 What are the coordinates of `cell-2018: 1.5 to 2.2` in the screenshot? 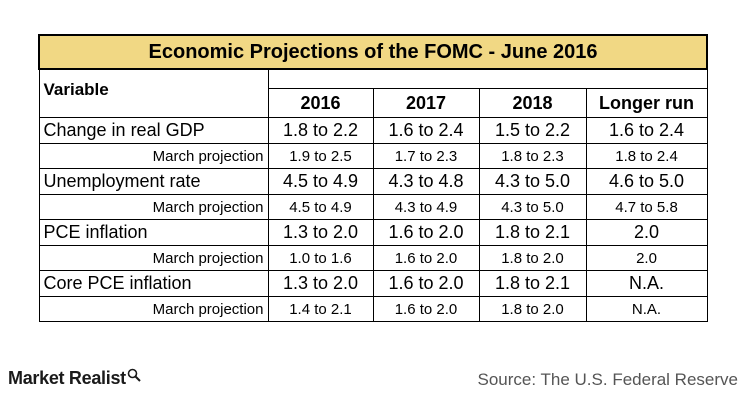 It's located at (532, 130).